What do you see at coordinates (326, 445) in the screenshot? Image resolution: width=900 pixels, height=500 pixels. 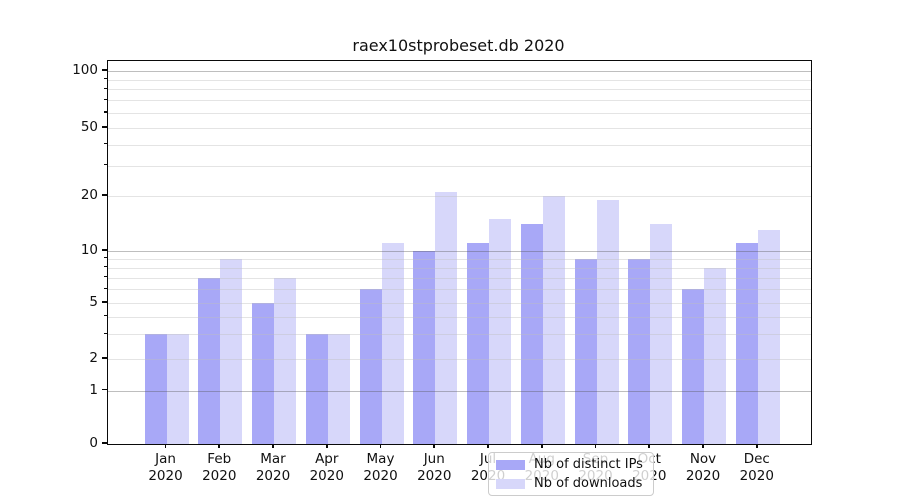 I see `x-tick-apr` at bounding box center [326, 445].